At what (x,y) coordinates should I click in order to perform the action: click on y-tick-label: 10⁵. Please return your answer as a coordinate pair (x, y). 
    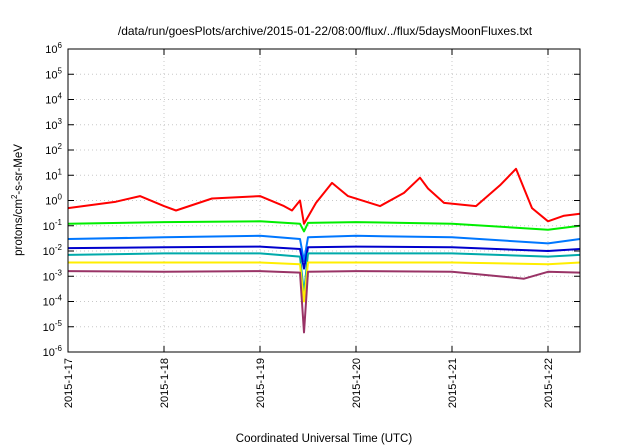
    Looking at the image, I should click on (53, 73).